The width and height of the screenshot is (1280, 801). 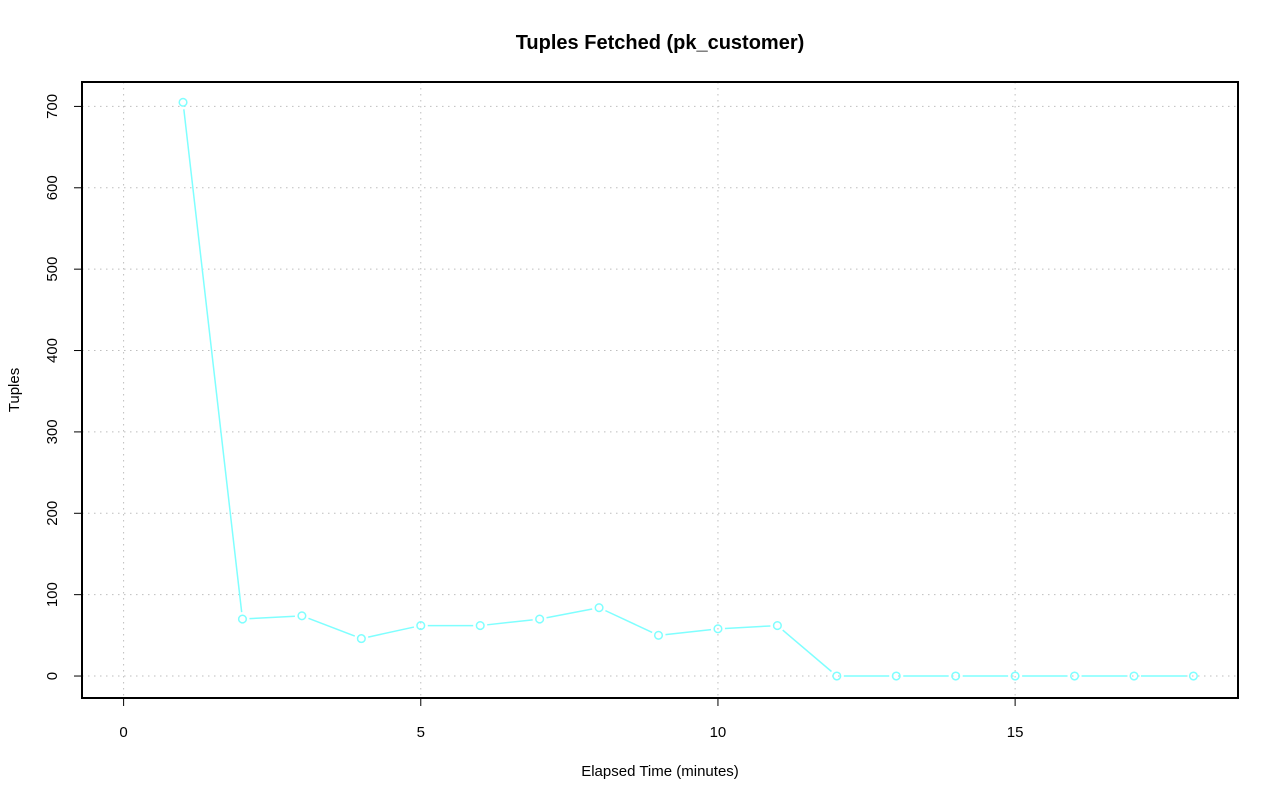 What do you see at coordinates (660, 771) in the screenshot?
I see `x-axis-label: Elapsed Time (minutes)` at bounding box center [660, 771].